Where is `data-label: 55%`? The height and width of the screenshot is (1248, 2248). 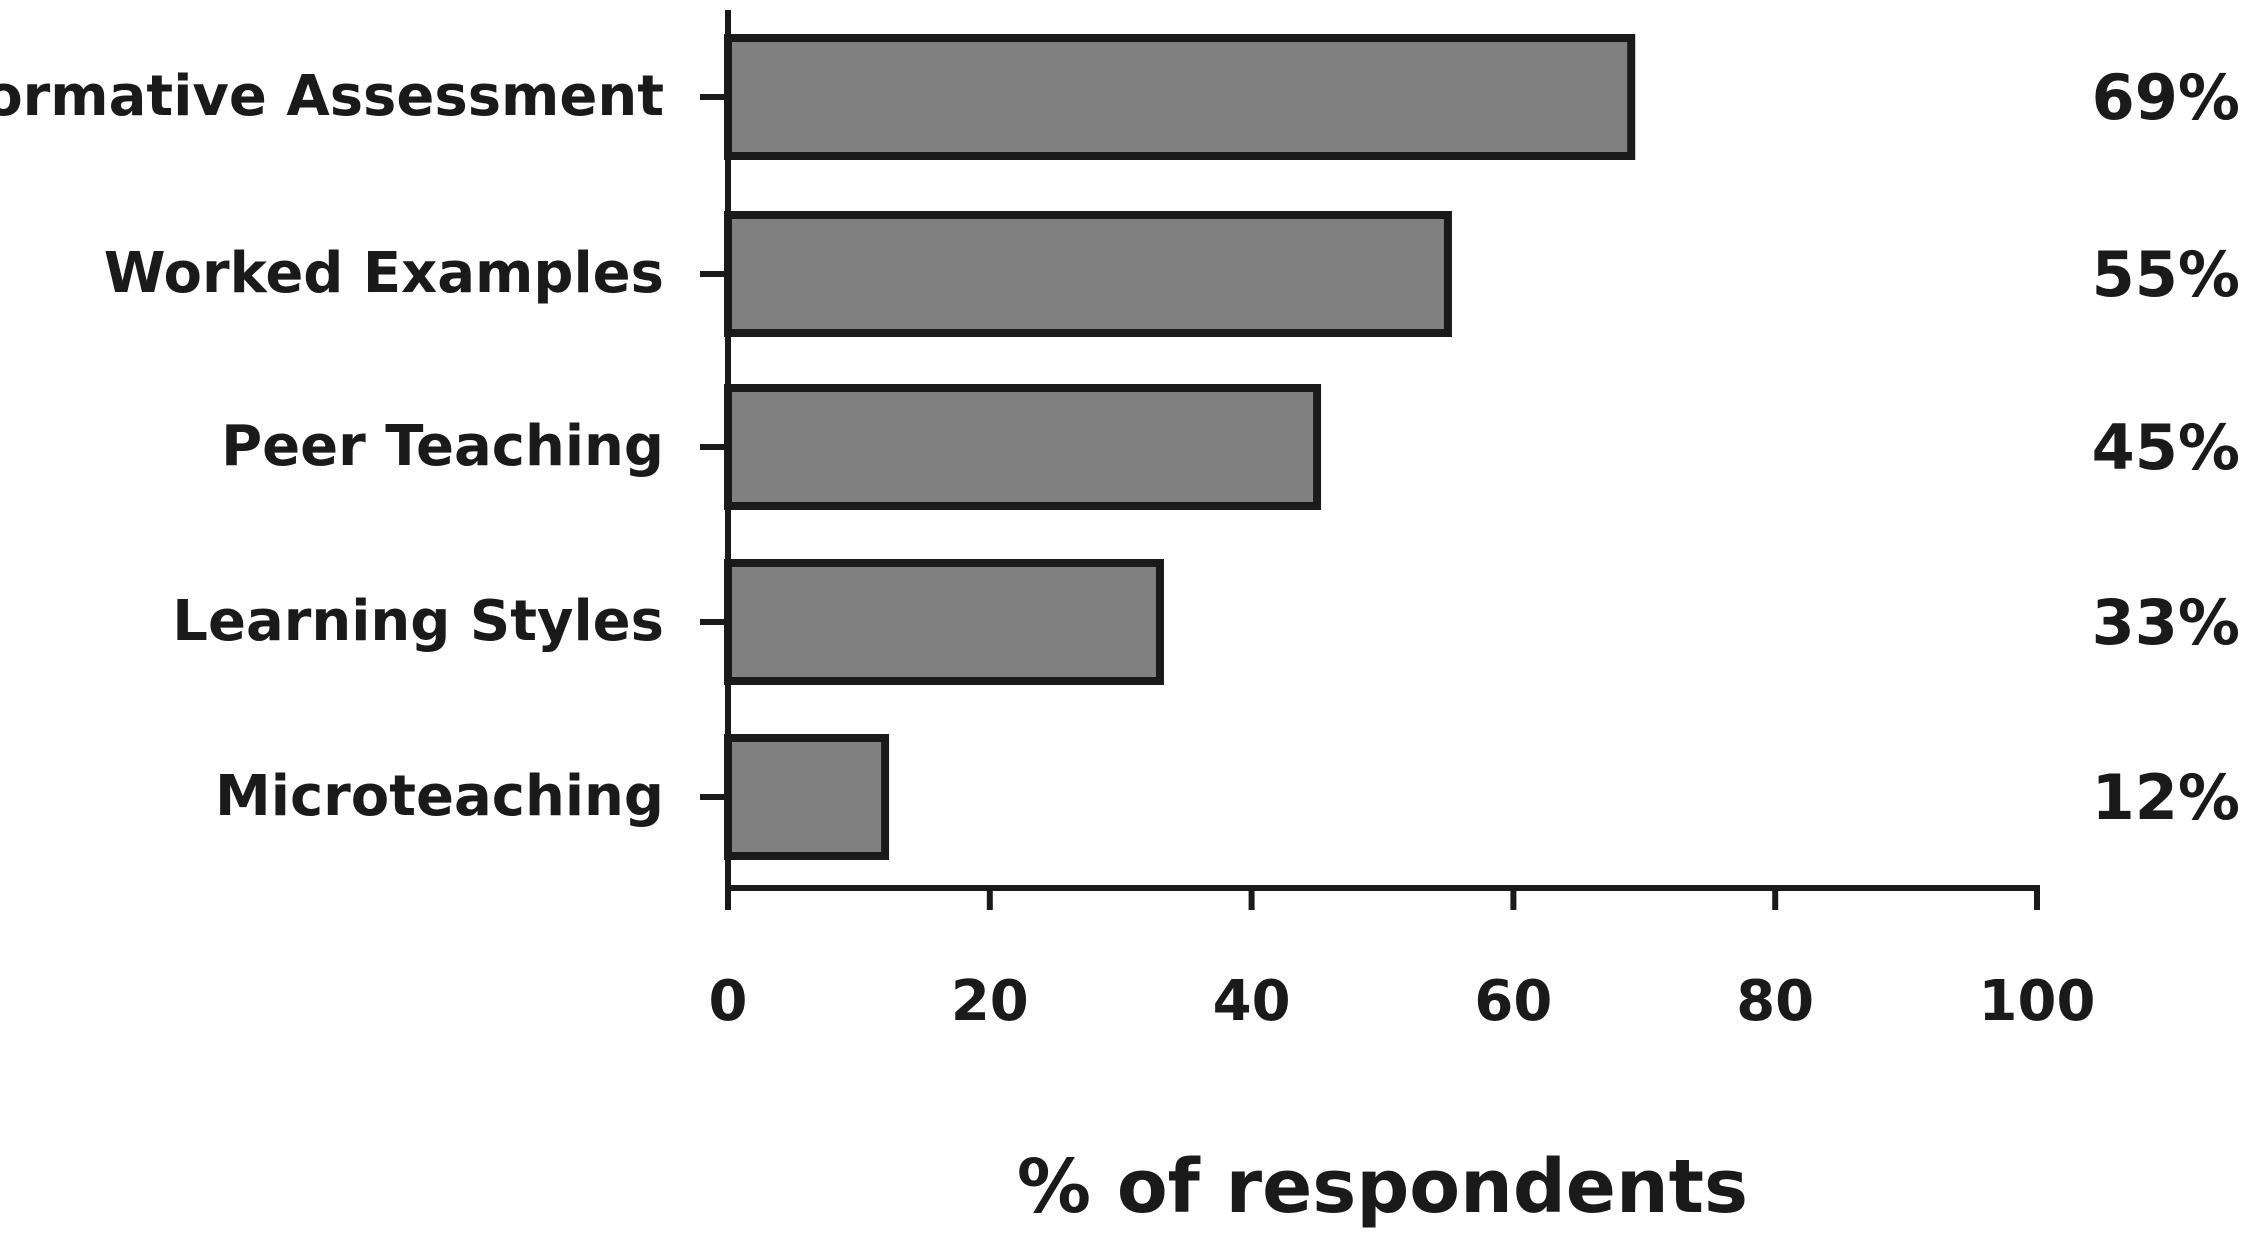 data-label: 55% is located at coordinates (2166, 274).